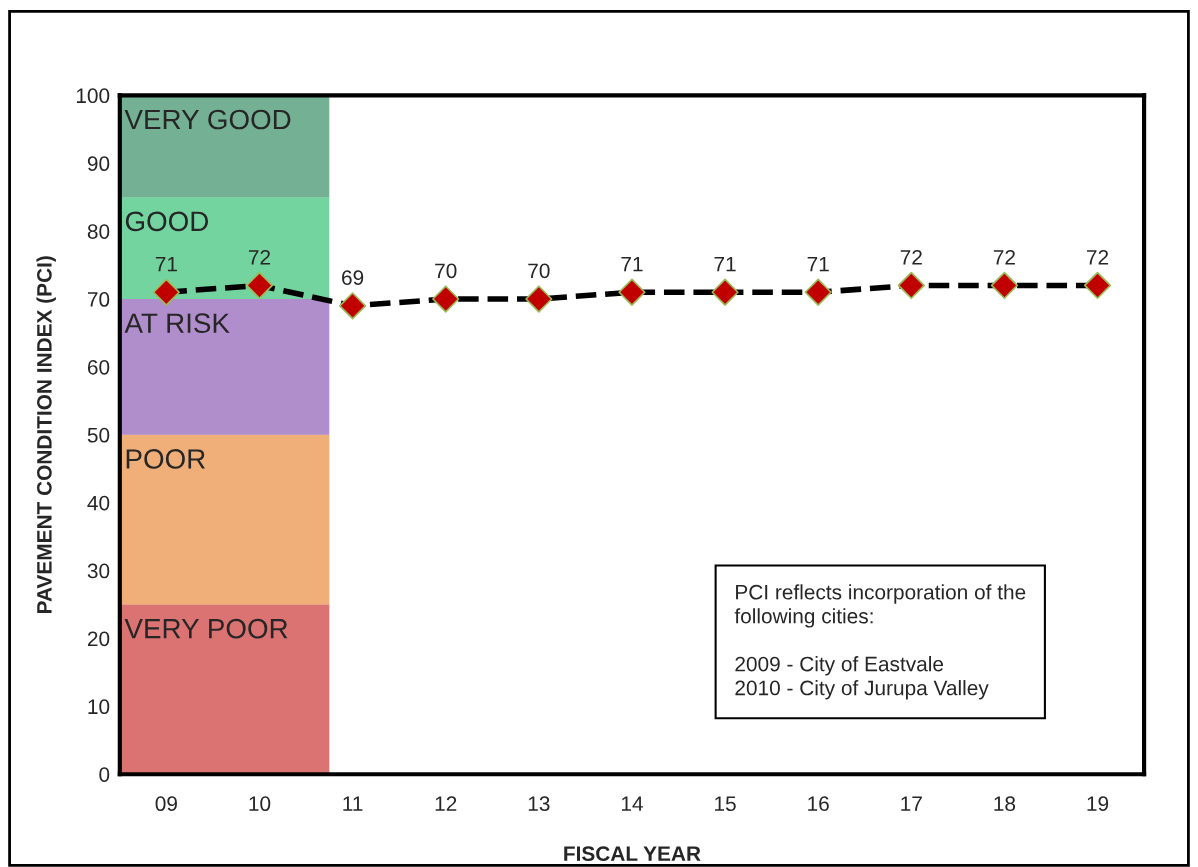 The image size is (1198, 867). Describe the element at coordinates (98, 367) in the screenshot. I see `y-tick-label: 60` at that location.